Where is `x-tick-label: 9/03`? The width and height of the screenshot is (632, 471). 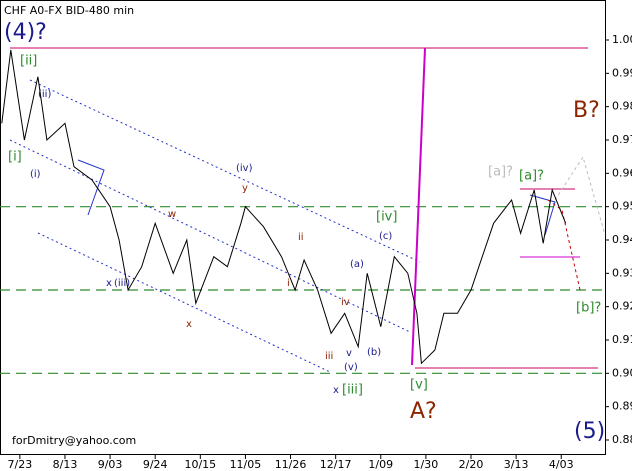 x-tick-label: 9/03 is located at coordinates (110, 464).